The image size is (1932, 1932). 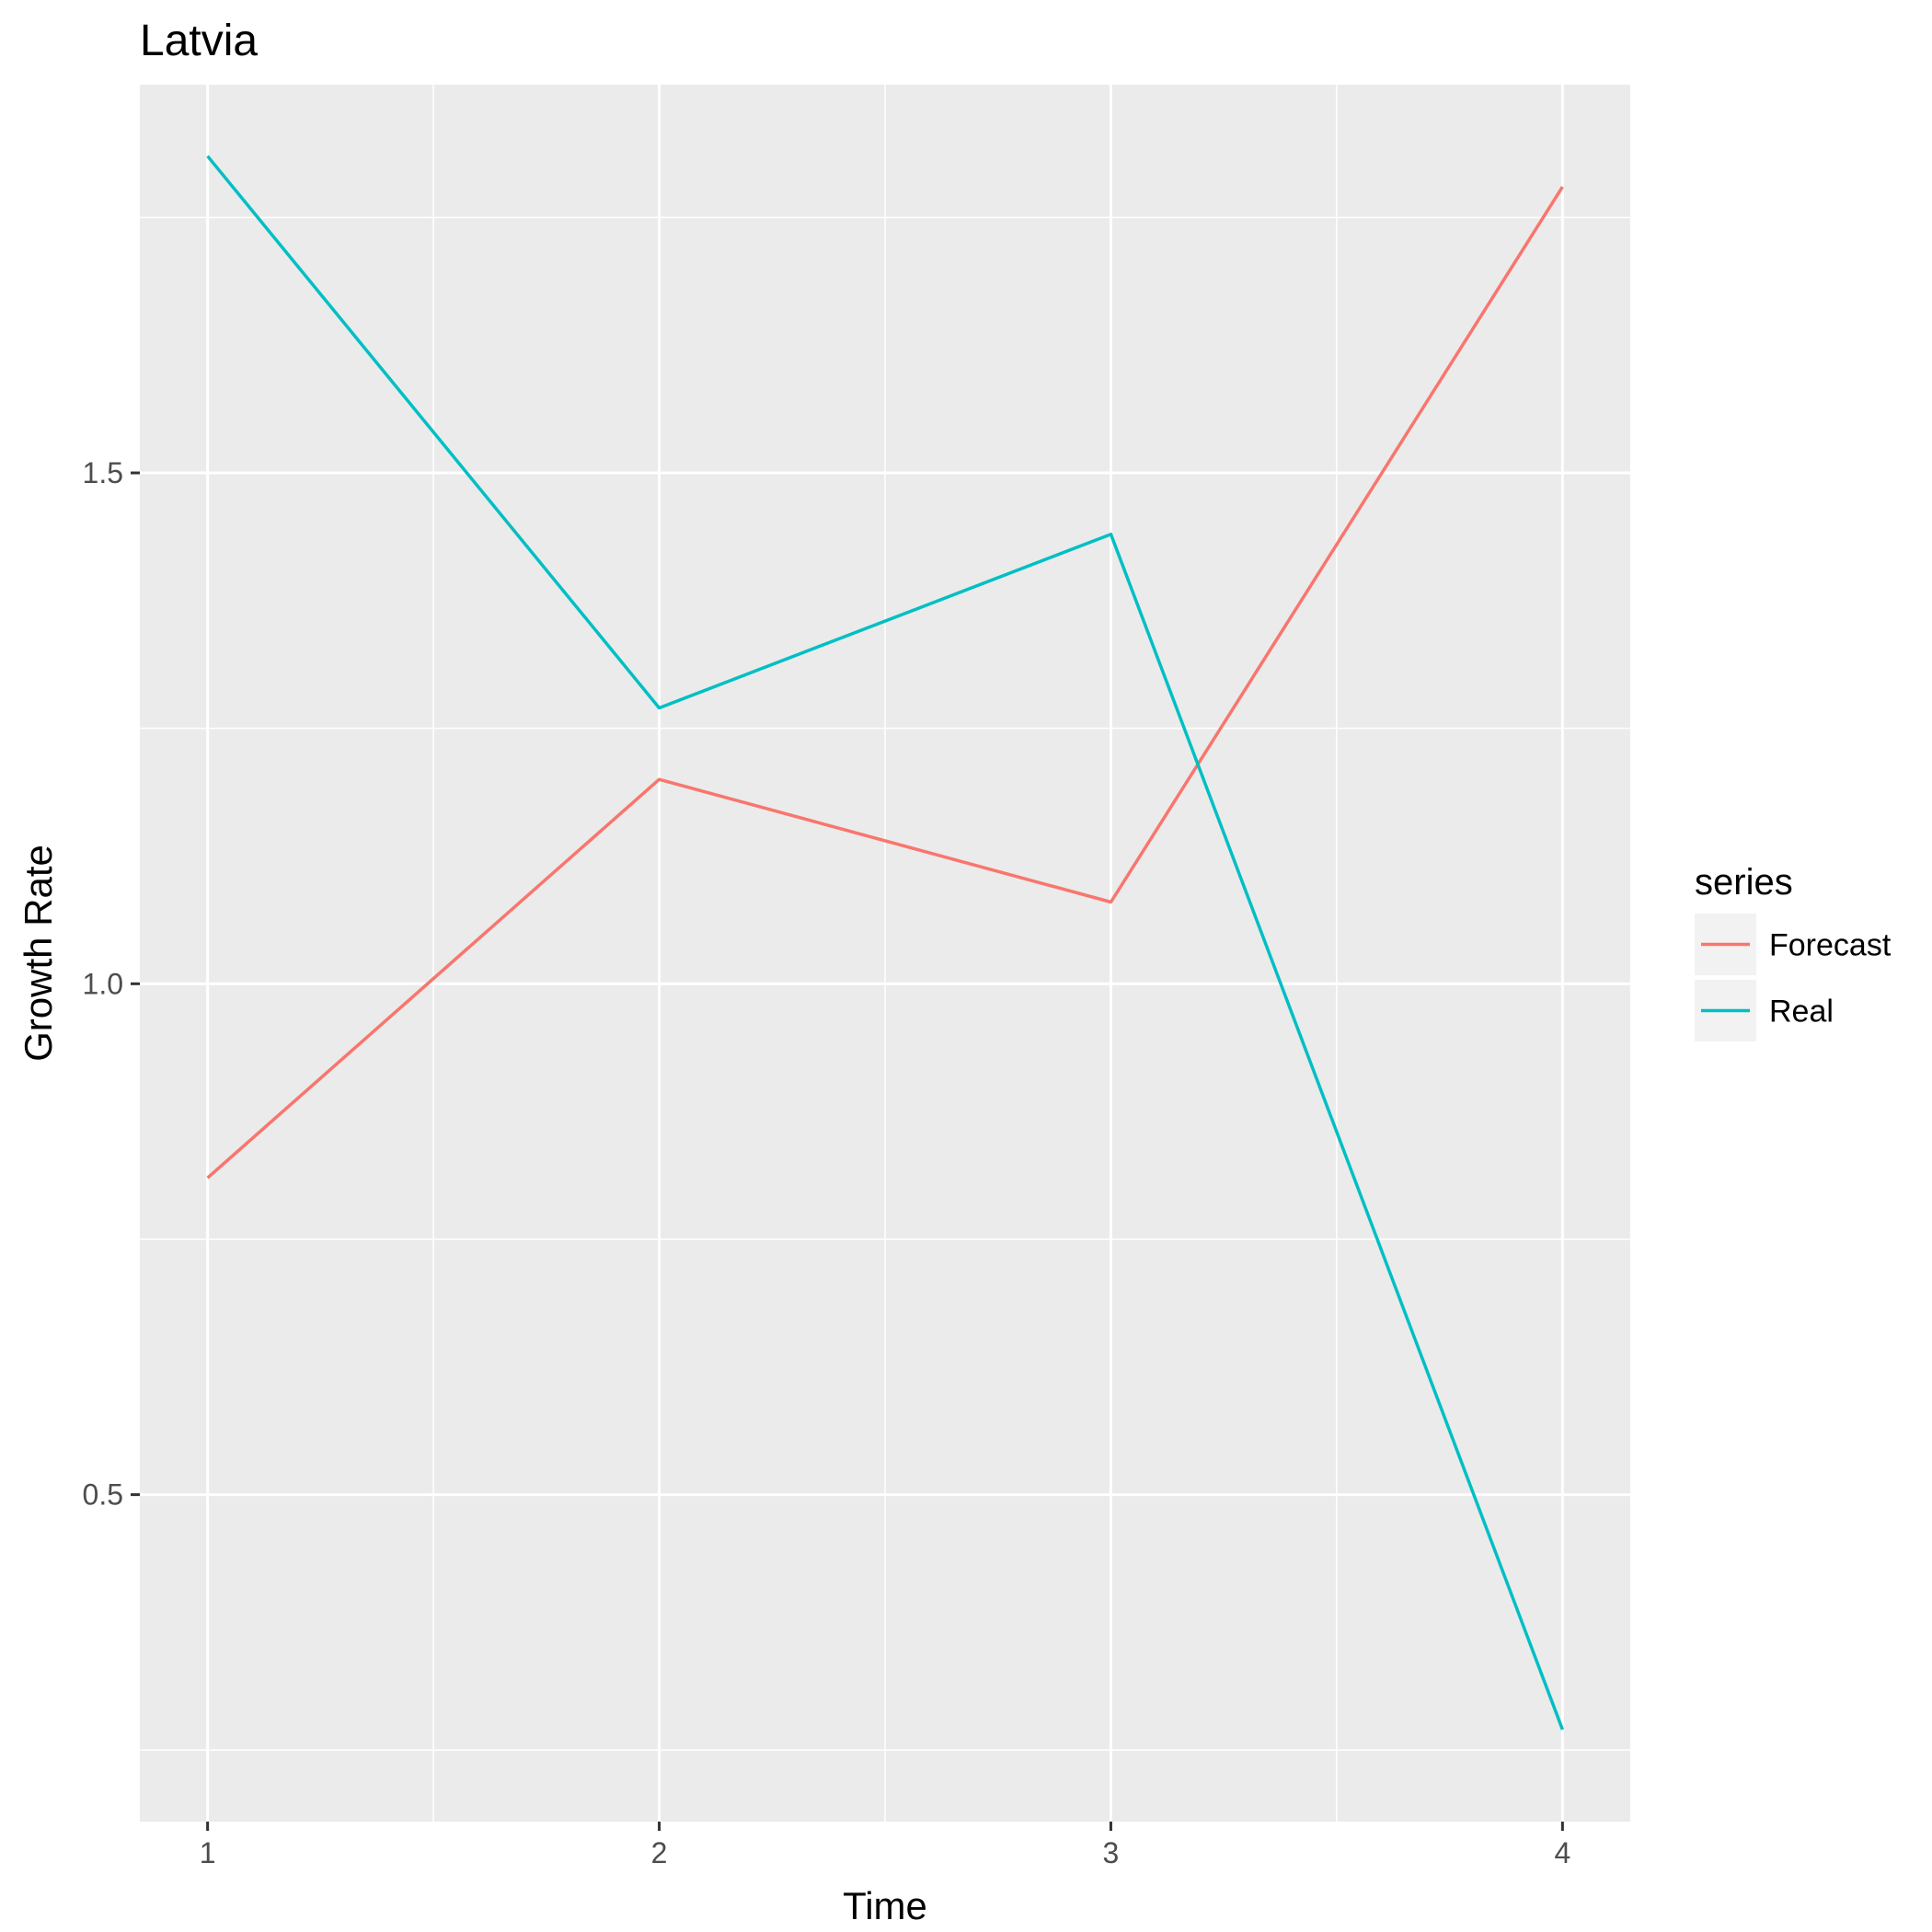 I want to click on x-tick-label: 3, so click(x=1111, y=1852).